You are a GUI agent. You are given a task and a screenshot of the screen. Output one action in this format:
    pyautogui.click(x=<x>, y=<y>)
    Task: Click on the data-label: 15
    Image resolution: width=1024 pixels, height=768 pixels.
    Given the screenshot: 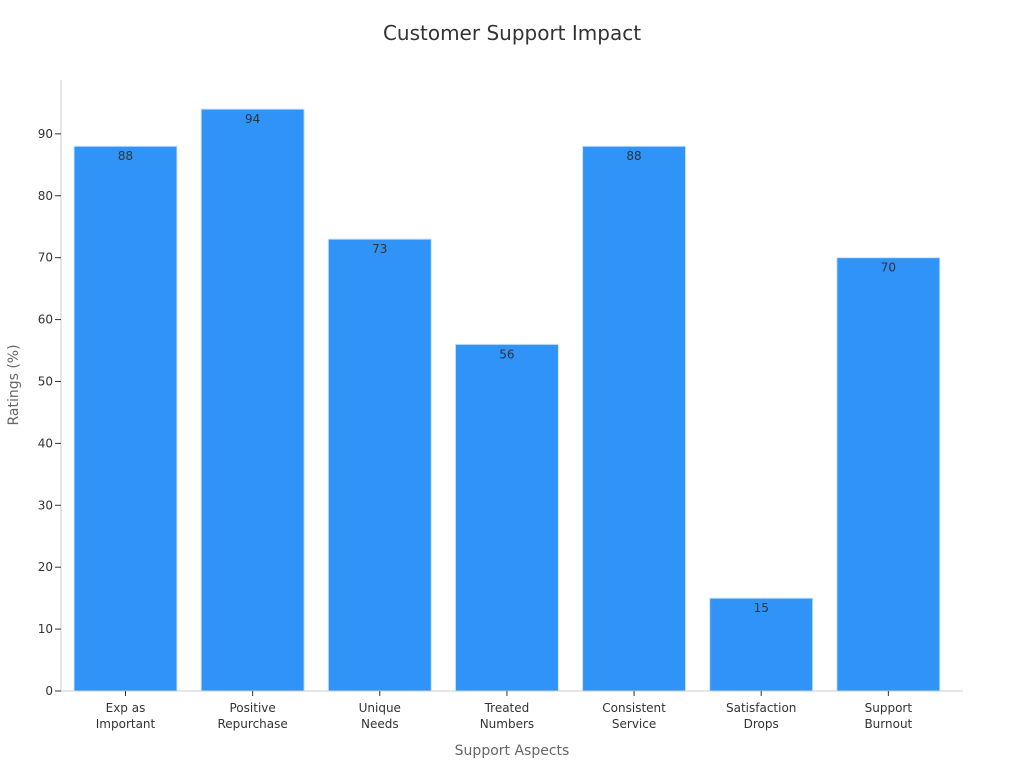 What is the action you would take?
    pyautogui.click(x=761, y=608)
    